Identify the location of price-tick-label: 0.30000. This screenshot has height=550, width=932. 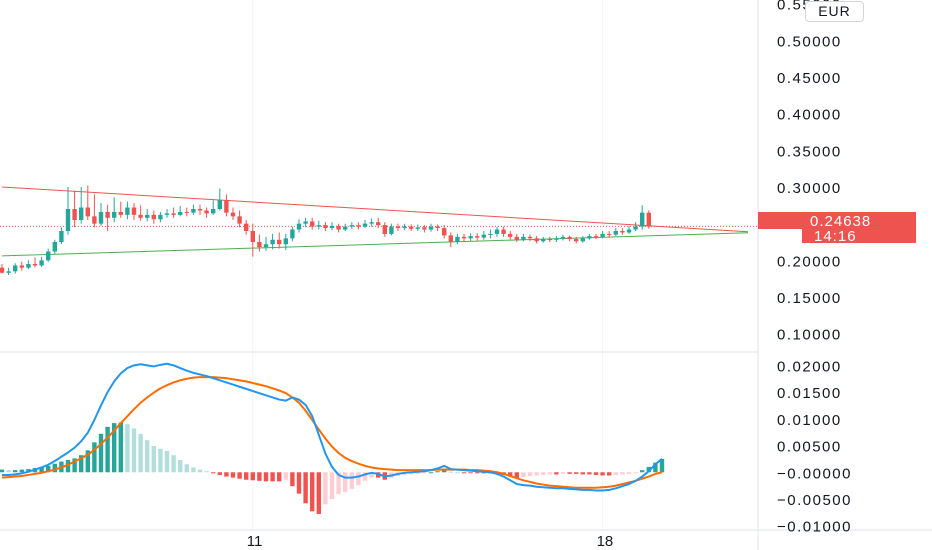
(809, 188).